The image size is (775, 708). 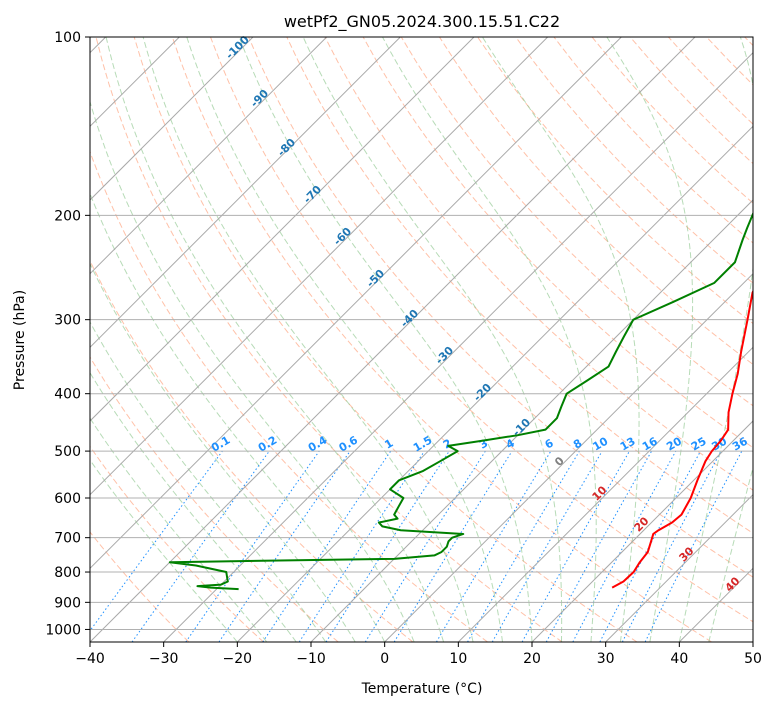 What do you see at coordinates (422, 22) in the screenshot?
I see `chart-title: wetPf2_GN05.2024.300.15.51.C22` at bounding box center [422, 22].